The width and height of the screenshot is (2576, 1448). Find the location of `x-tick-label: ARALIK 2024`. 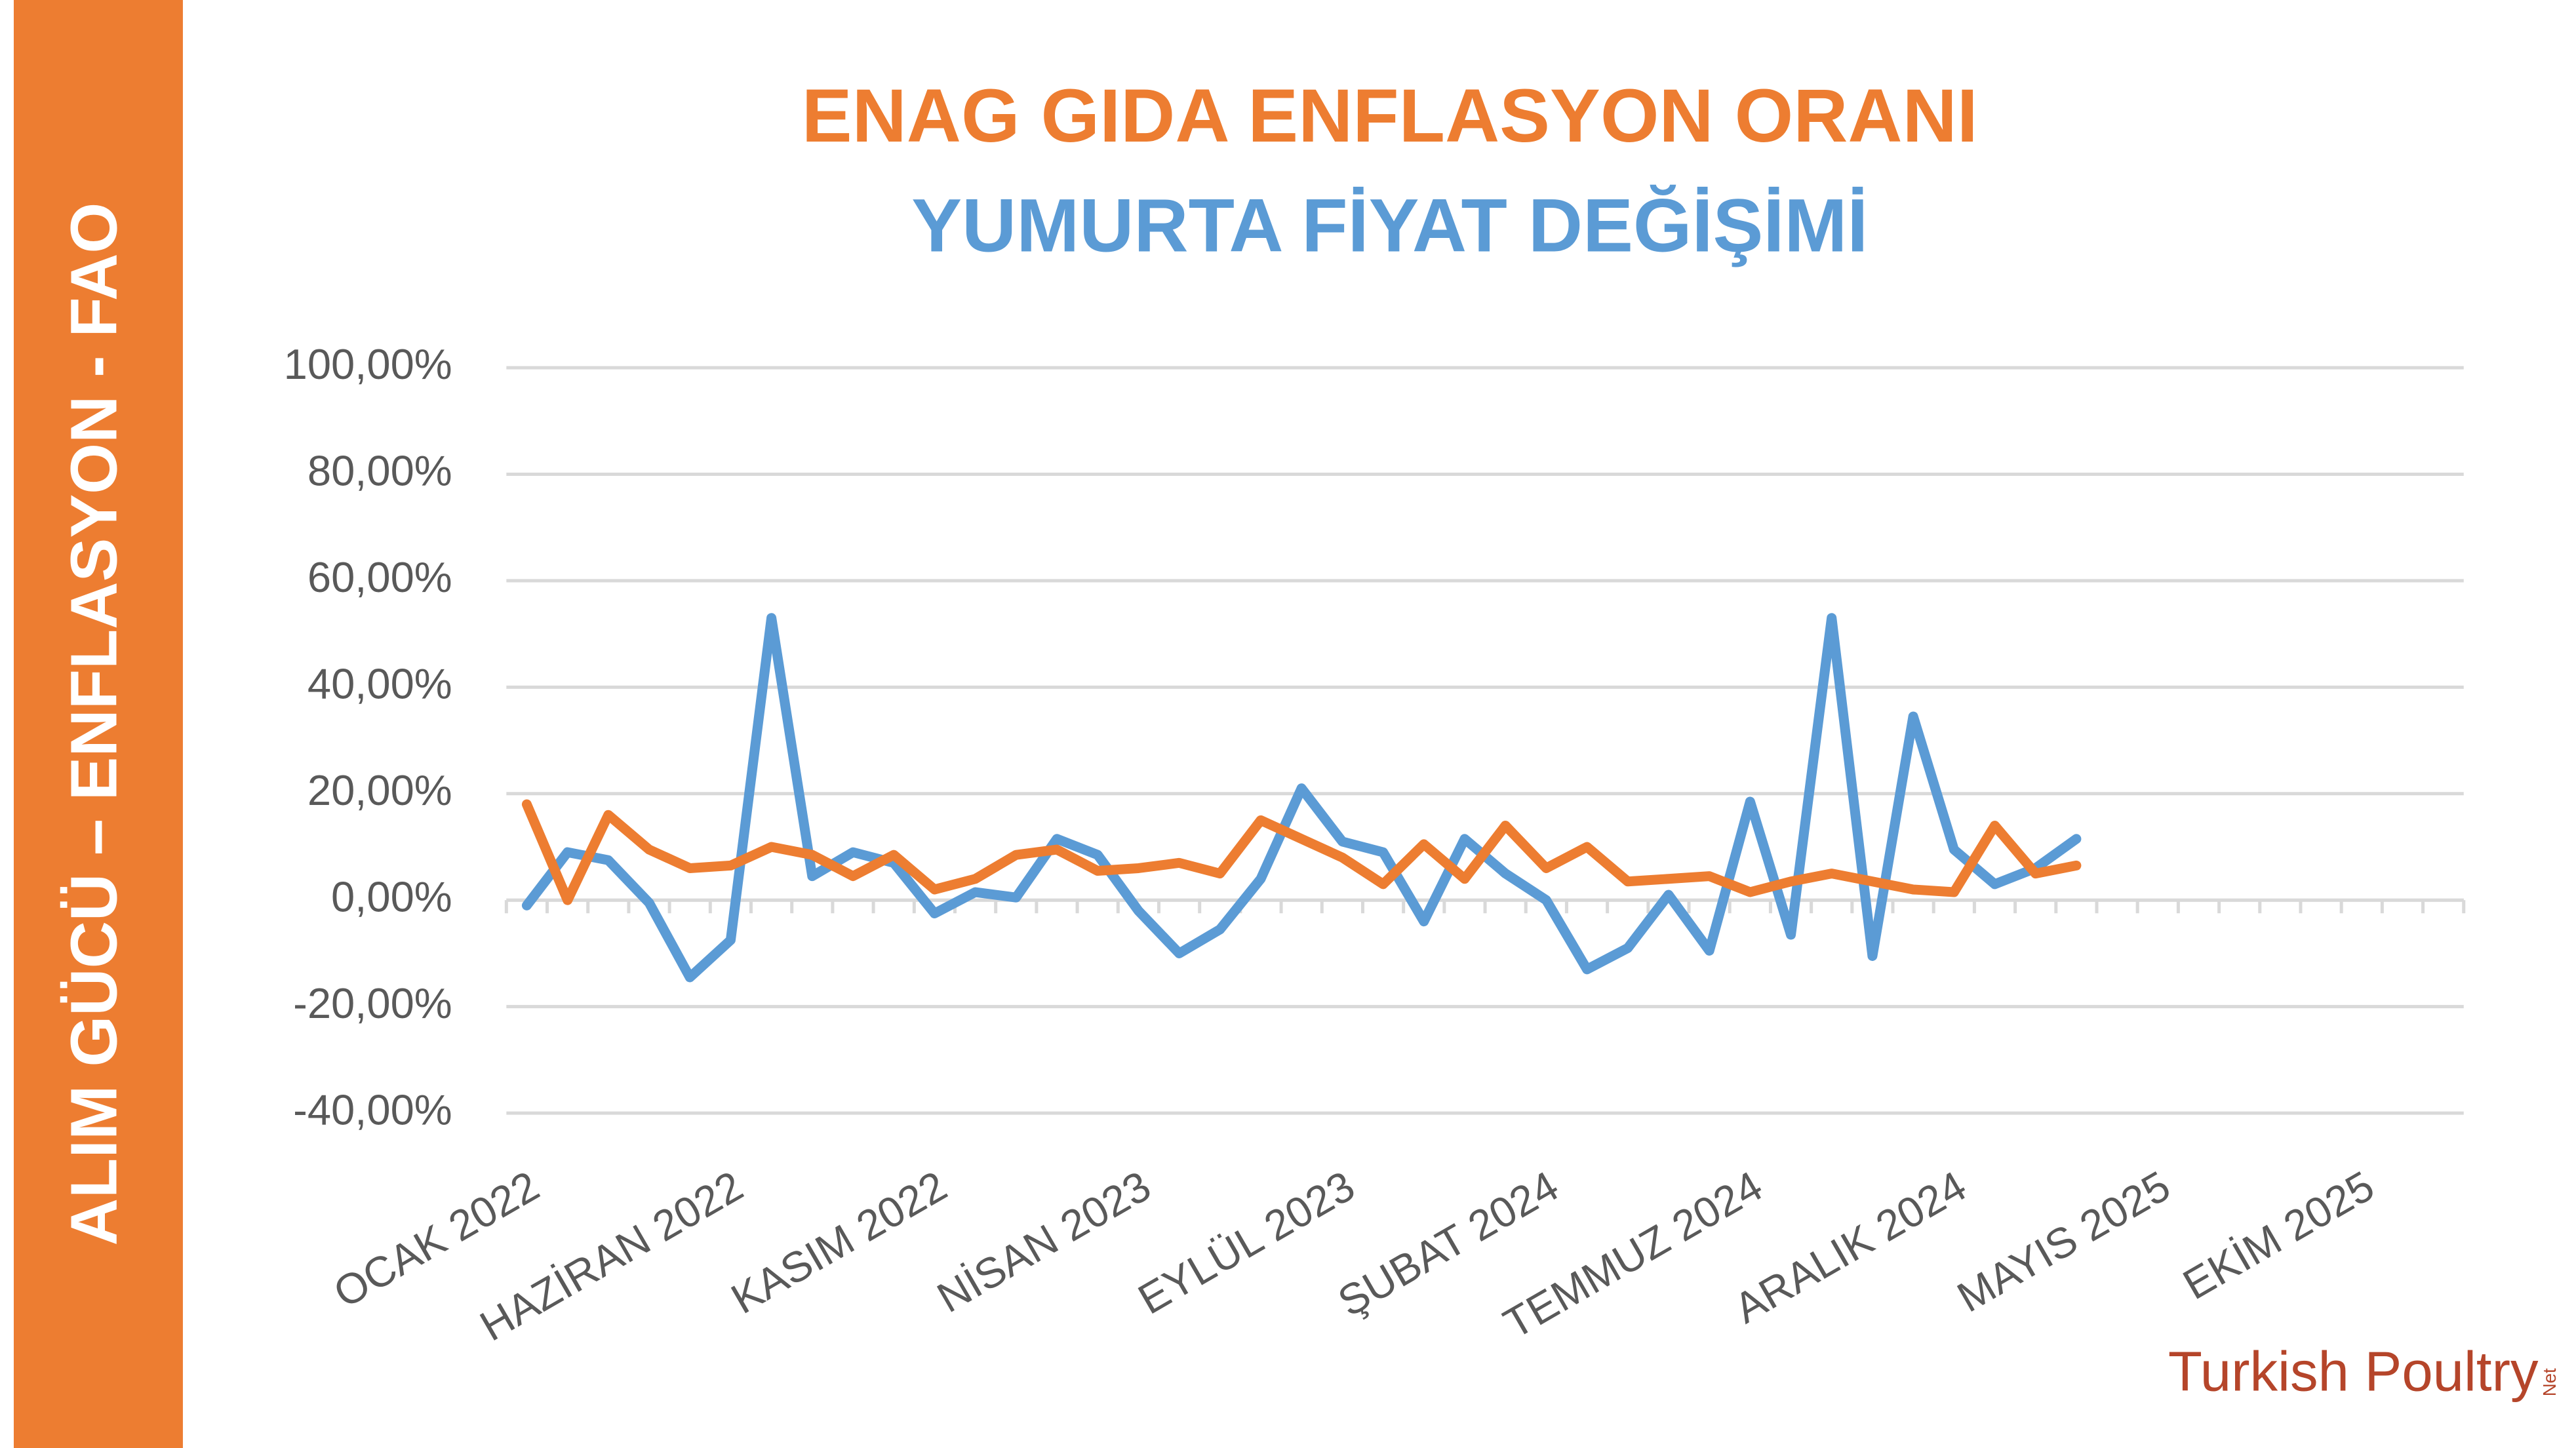

x-tick-label: ARALIK 2024 is located at coordinates (1850, 1247).